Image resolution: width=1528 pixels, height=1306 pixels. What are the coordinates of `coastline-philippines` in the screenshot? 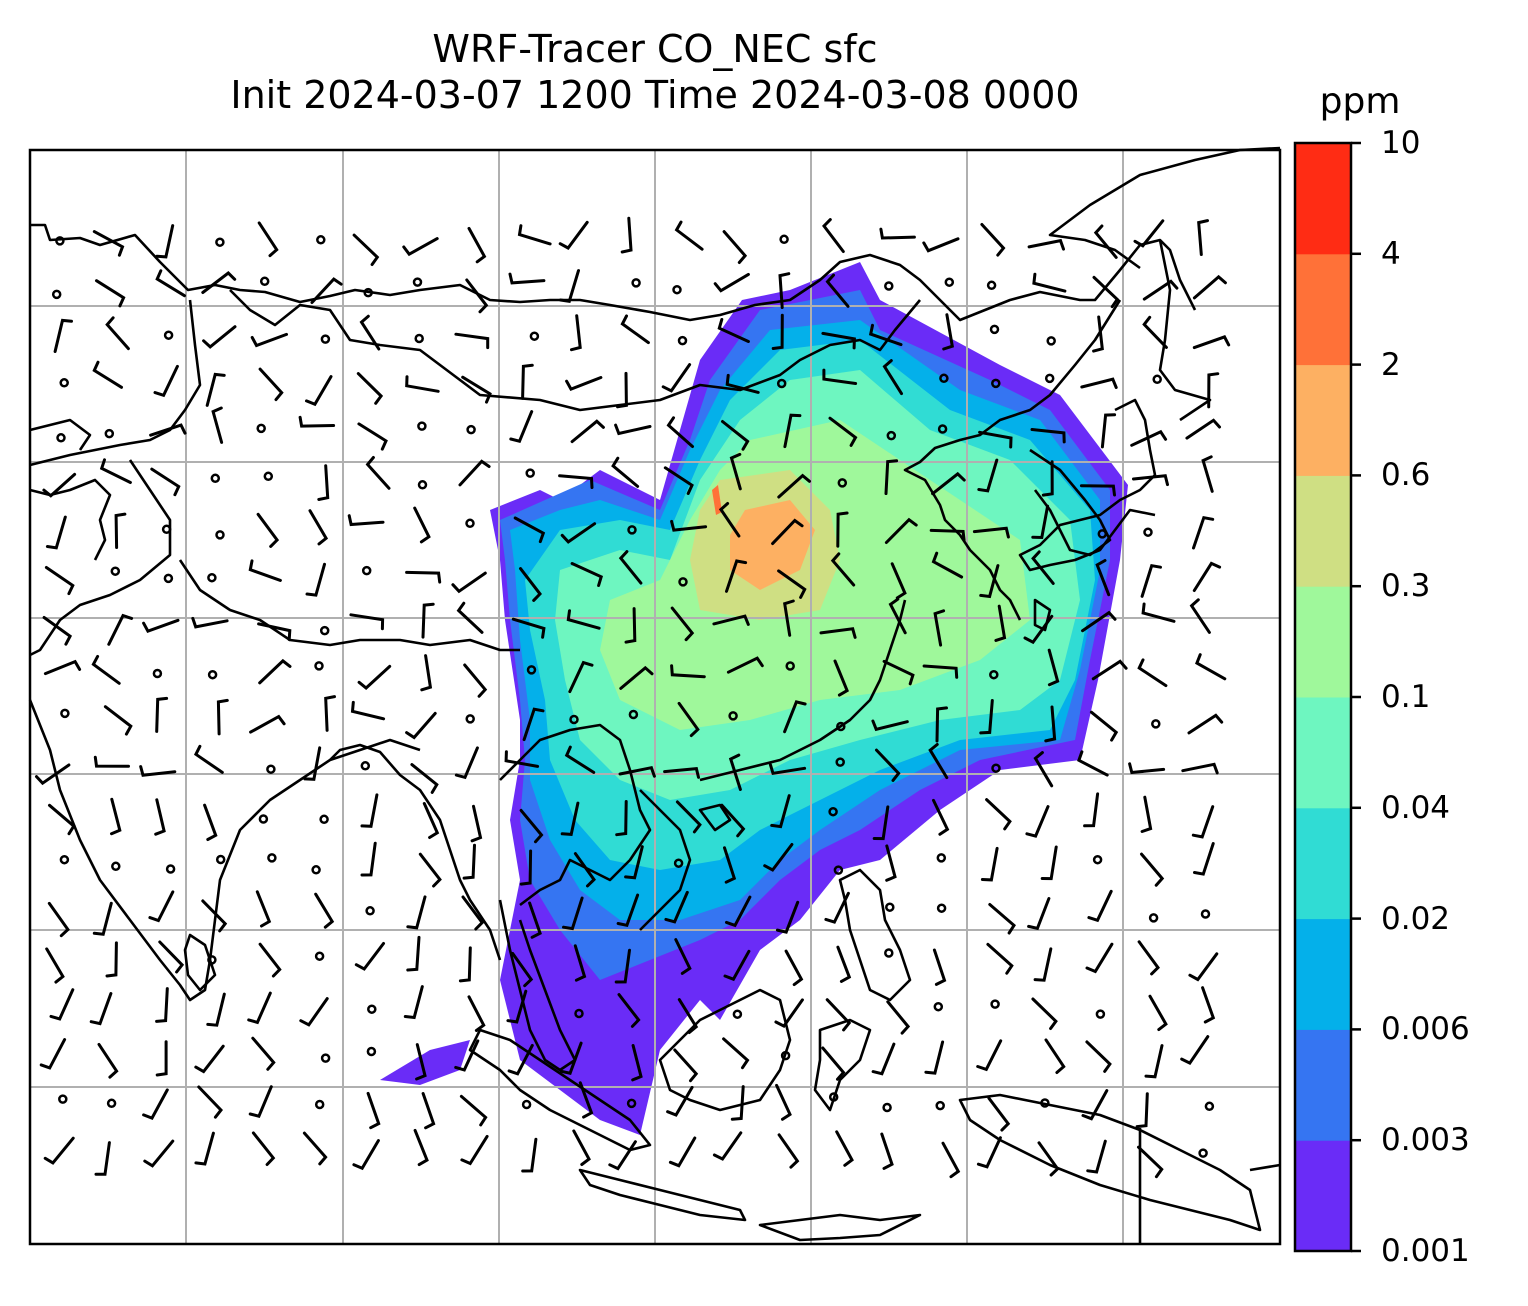 It's located at (875, 935).